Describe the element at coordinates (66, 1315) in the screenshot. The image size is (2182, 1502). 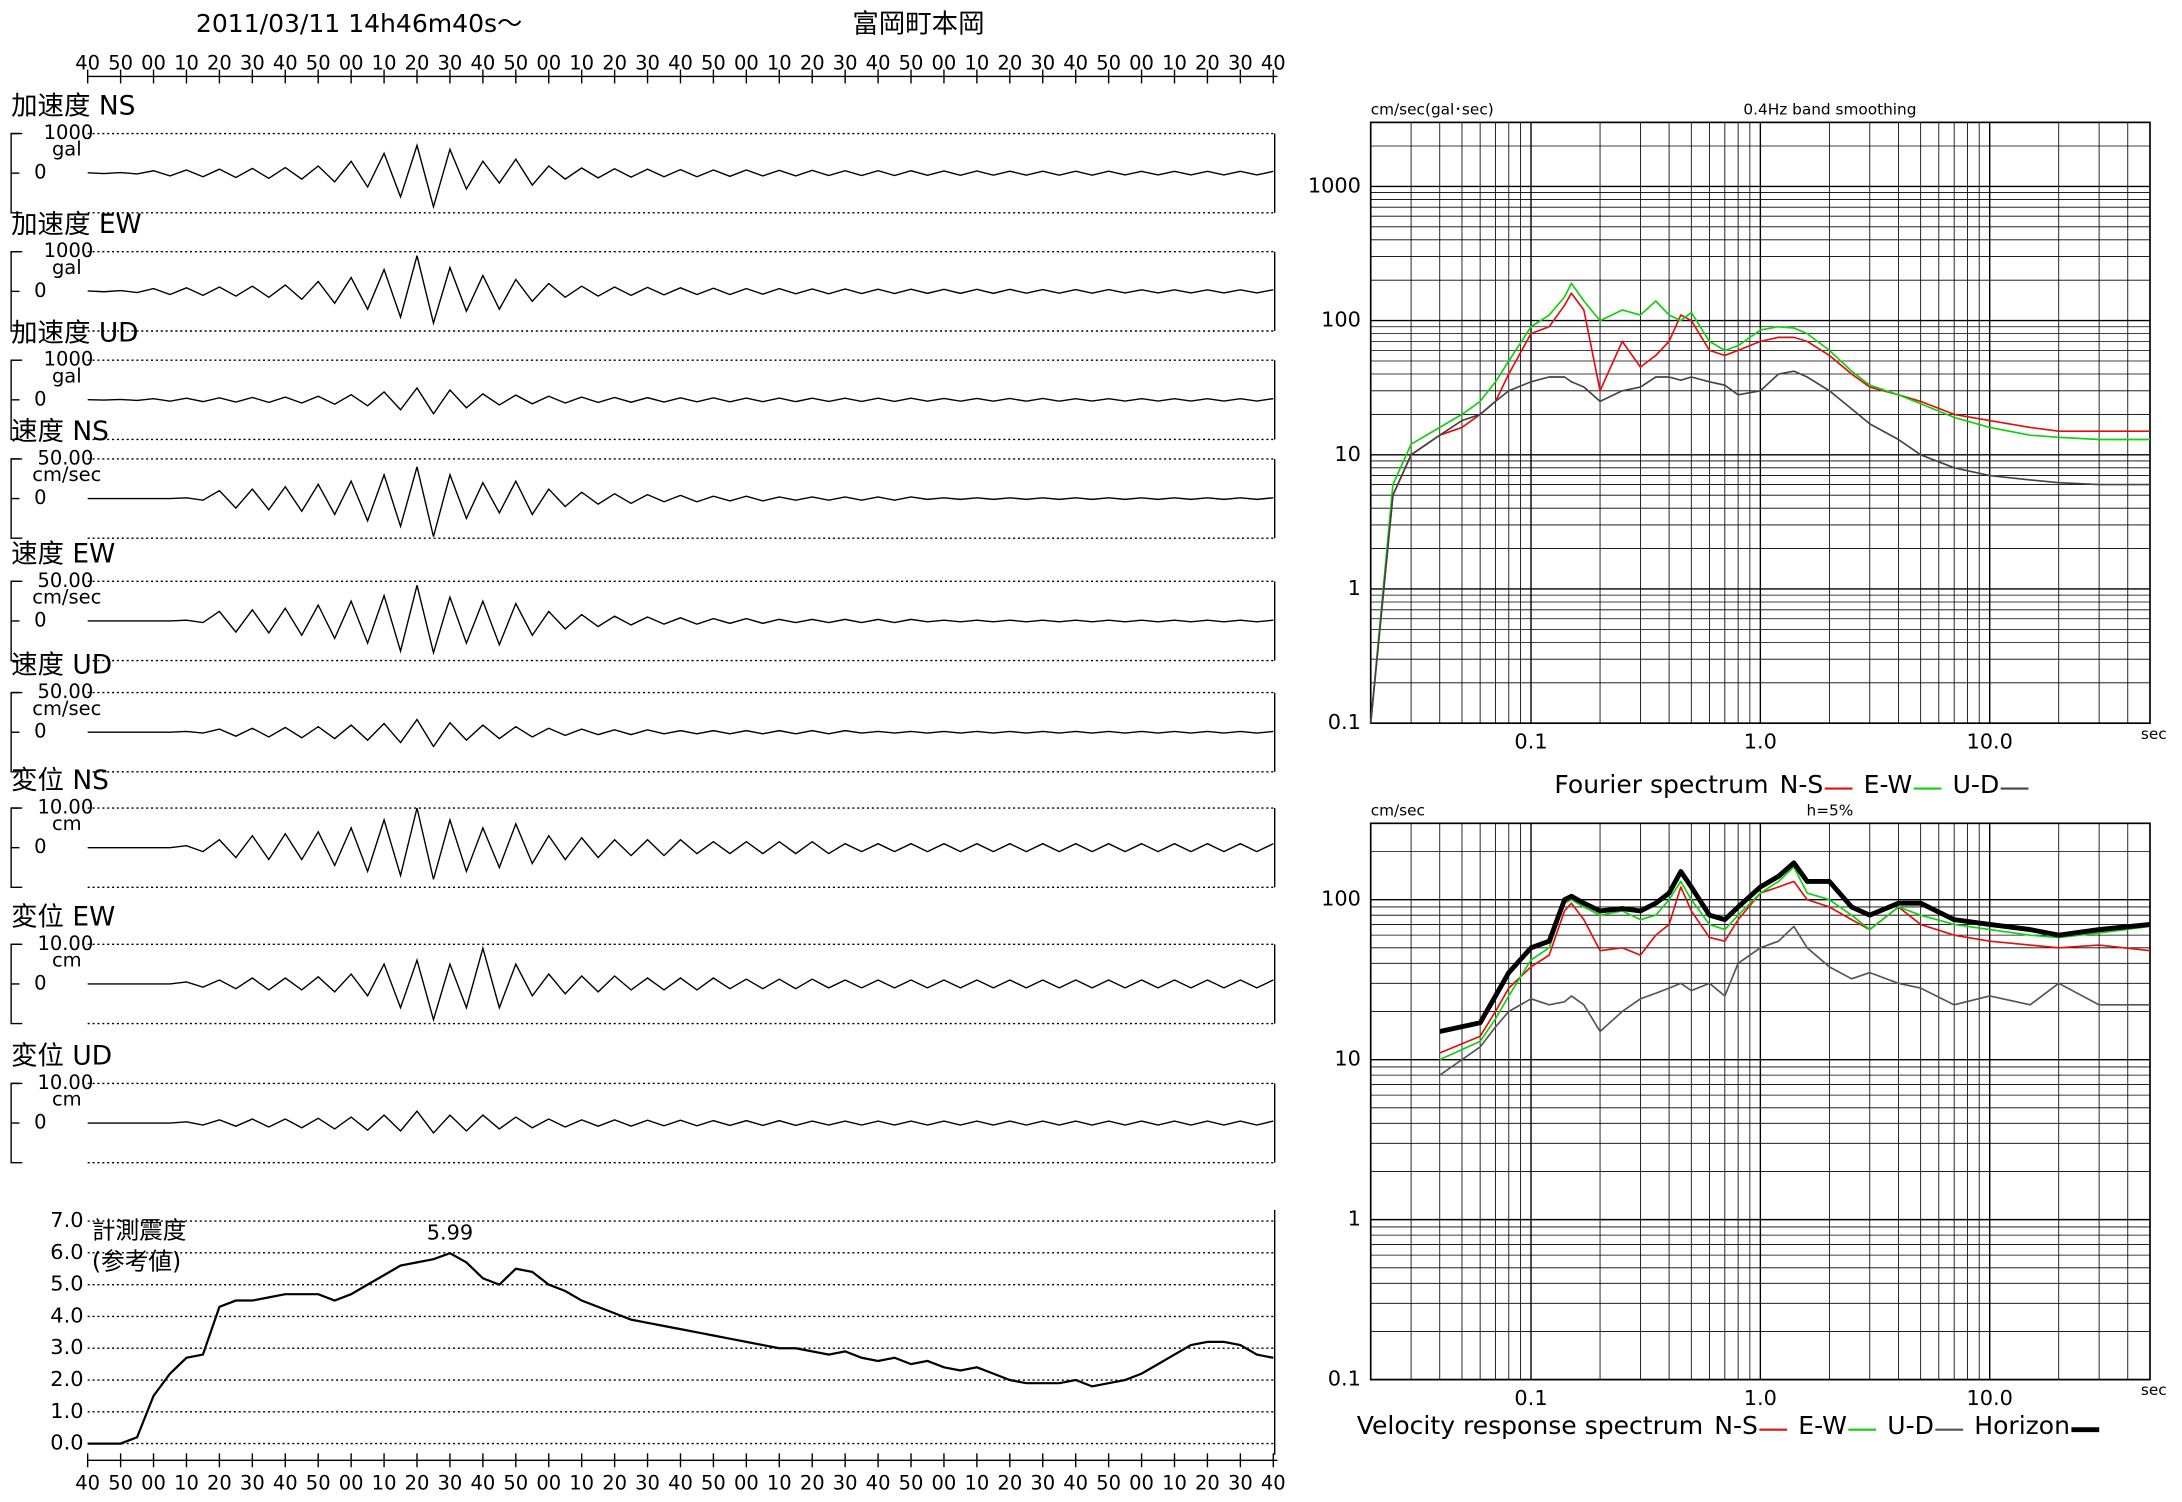
I see `y-tick-label: 4.0` at that location.